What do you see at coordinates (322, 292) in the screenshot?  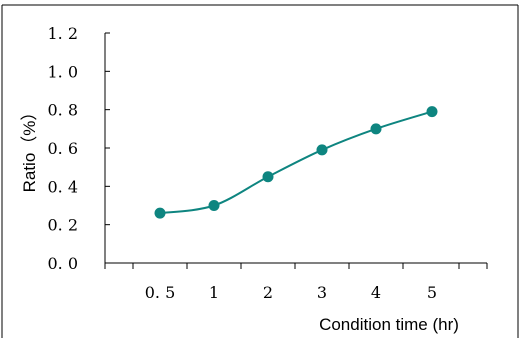 I see `x-tick-label: 3` at bounding box center [322, 292].